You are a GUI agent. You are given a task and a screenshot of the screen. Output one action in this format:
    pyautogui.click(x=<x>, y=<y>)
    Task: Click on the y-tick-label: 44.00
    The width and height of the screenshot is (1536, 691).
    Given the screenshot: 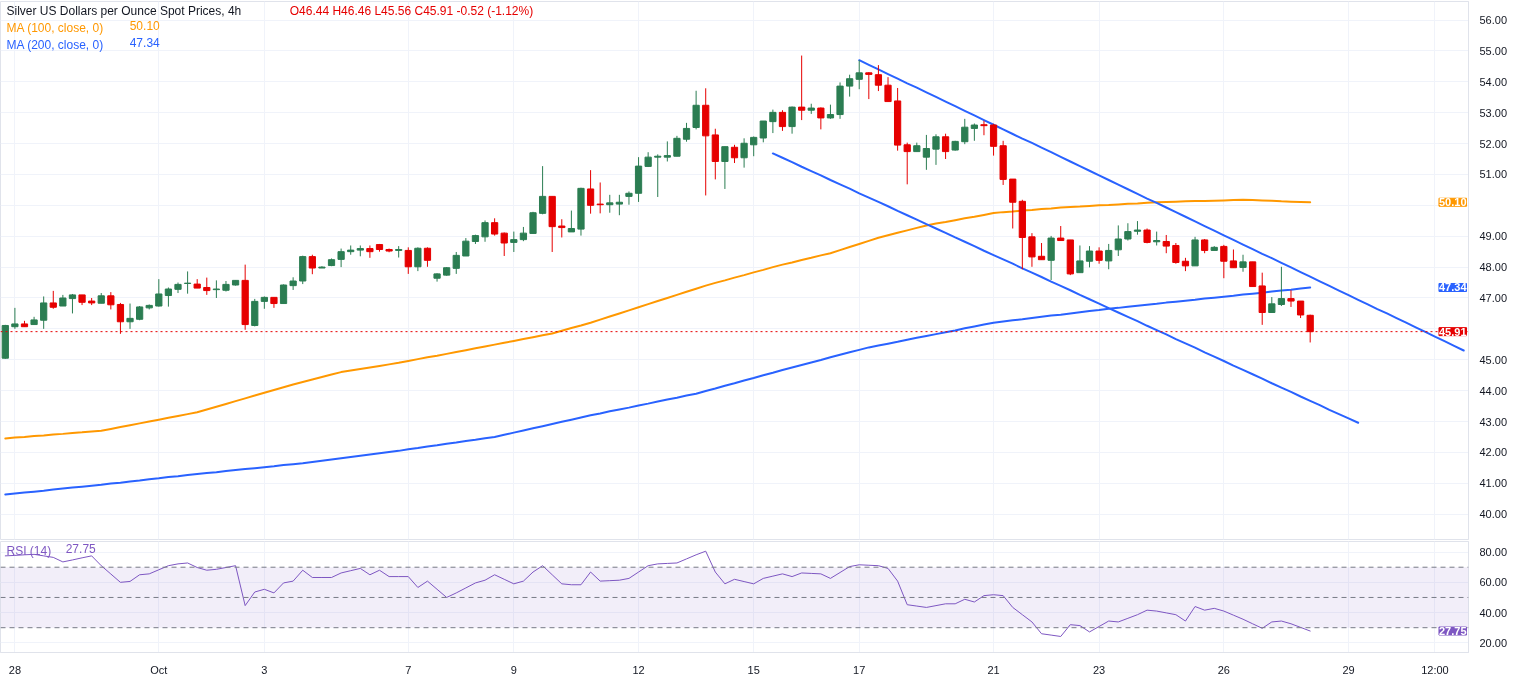 What is the action you would take?
    pyautogui.click(x=1493, y=390)
    